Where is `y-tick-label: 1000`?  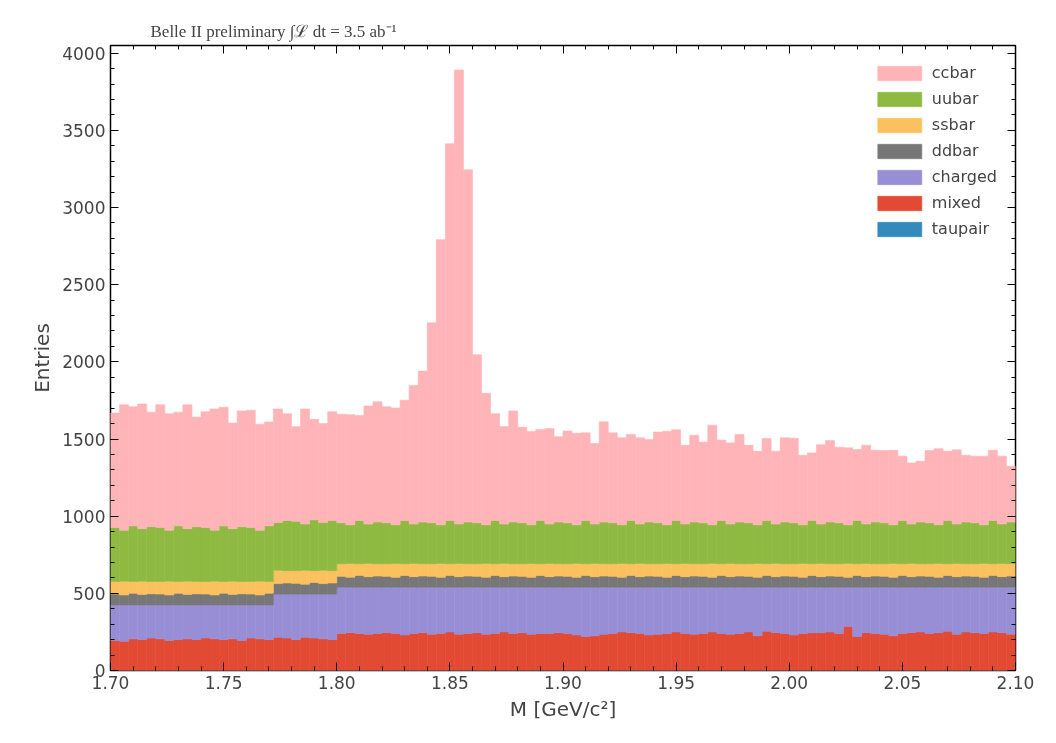 y-tick-label: 1000 is located at coordinates (84, 516).